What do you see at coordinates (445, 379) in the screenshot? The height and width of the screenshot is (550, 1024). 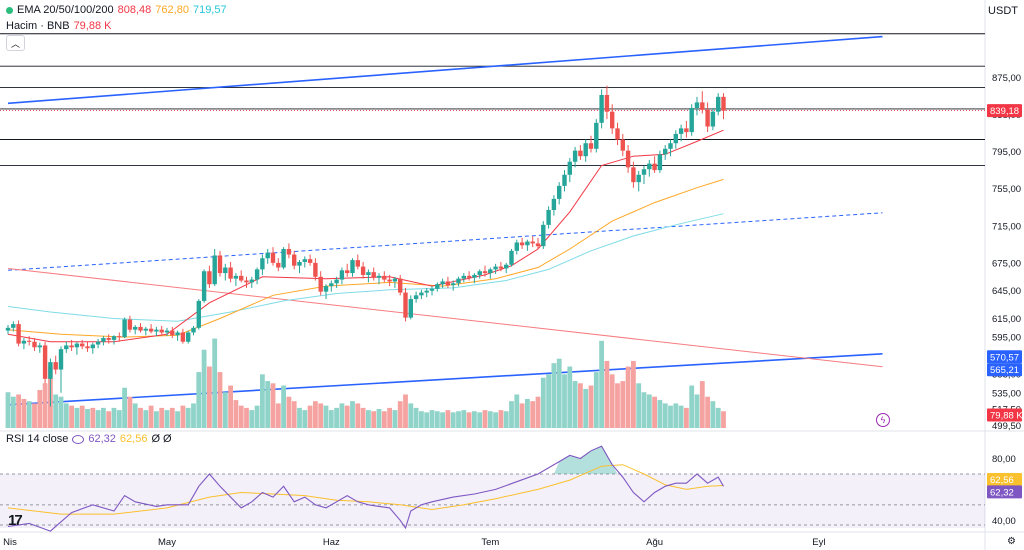 I see `trendline` at bounding box center [445, 379].